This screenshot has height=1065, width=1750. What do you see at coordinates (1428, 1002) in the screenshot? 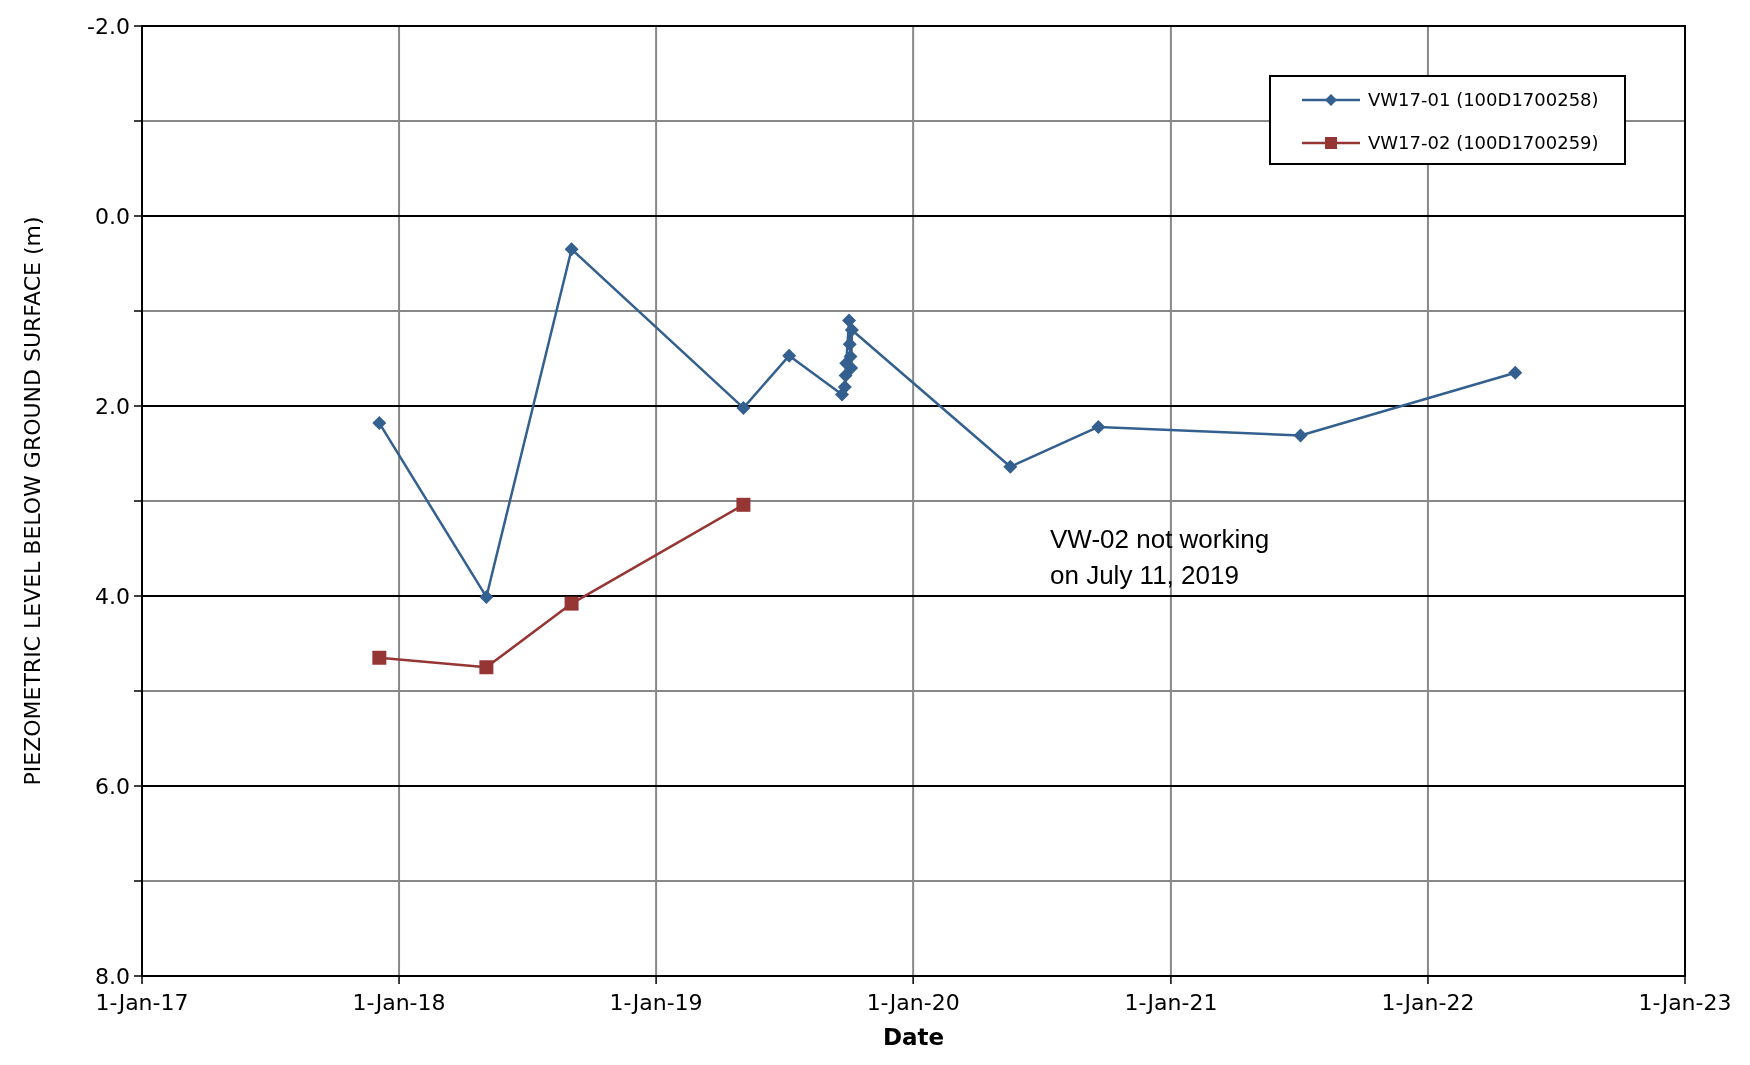
I see `x-tick-label: 1-Jan-22` at bounding box center [1428, 1002].